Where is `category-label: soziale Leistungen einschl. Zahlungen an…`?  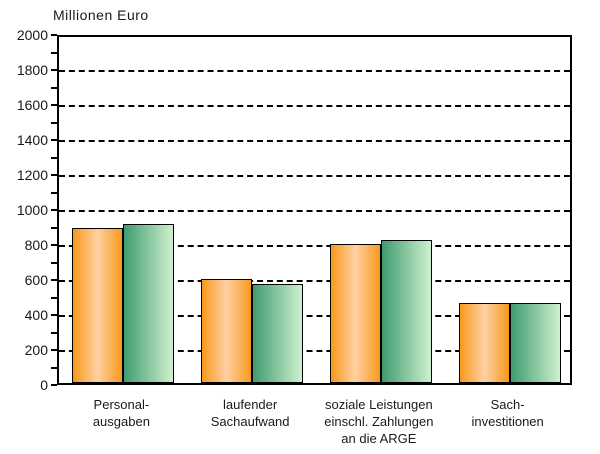
category-label: soziale Leistungen einschl. Zahlungen an… is located at coordinates (379, 421).